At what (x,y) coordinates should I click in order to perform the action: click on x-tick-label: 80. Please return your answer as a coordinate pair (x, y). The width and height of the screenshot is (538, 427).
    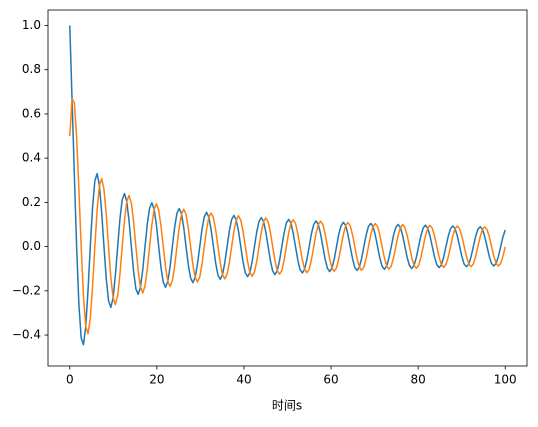
    Looking at the image, I should click on (417, 380).